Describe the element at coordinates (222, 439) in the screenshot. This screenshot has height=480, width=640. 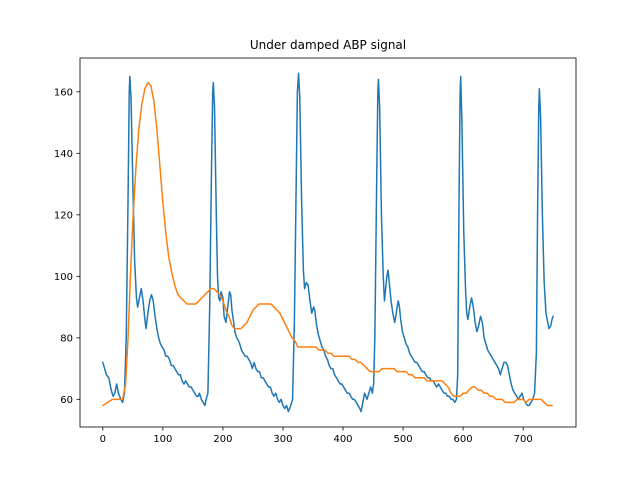
I see `x-tick-label: 200` at that location.